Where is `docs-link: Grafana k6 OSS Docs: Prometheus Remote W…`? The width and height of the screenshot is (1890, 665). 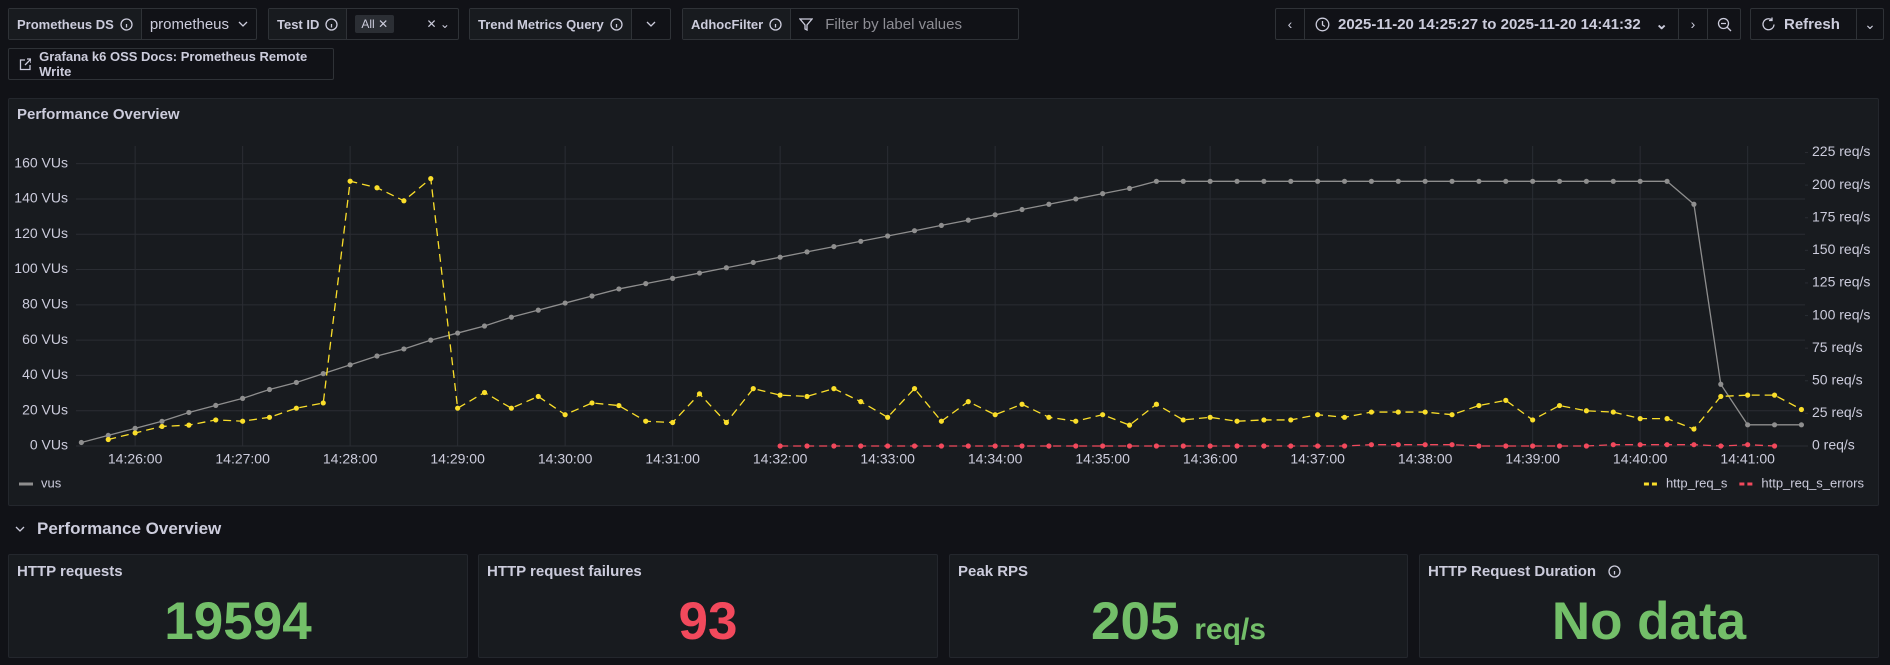
docs-link: Grafana k6 OSS Docs: Prometheus Remote W… is located at coordinates (171, 64).